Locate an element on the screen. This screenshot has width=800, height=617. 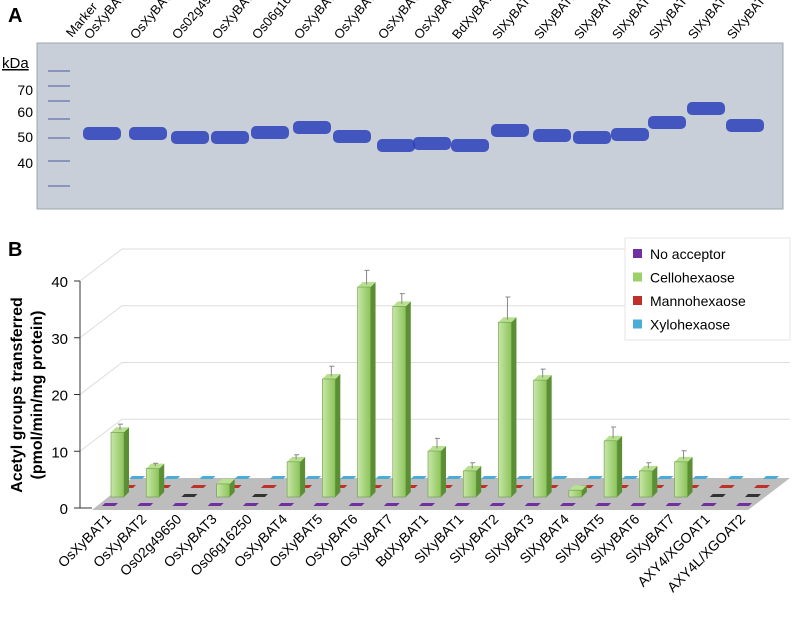
legend-label: Xylohexaose is located at coordinates (690, 325).